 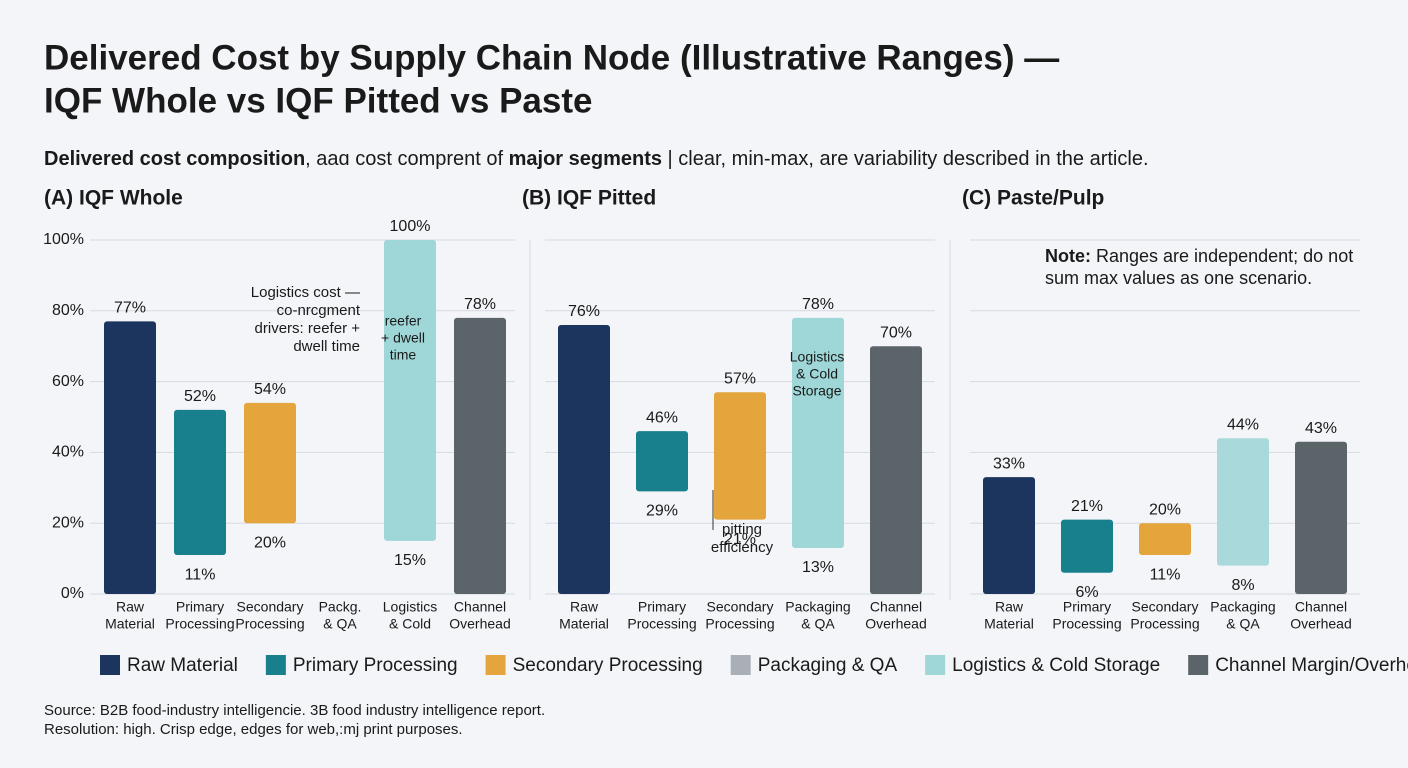 I want to click on annotation: drivers: reefer +, so click(x=308, y=328).